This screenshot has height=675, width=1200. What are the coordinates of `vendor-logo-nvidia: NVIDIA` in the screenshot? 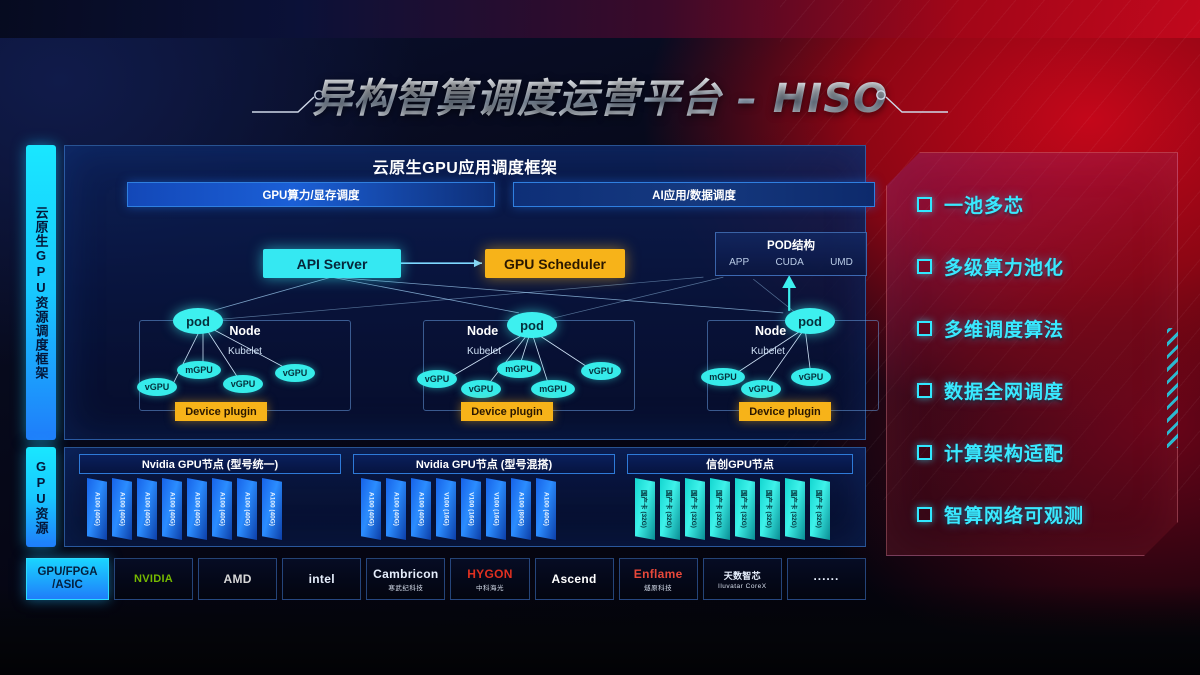 It's located at (153, 579).